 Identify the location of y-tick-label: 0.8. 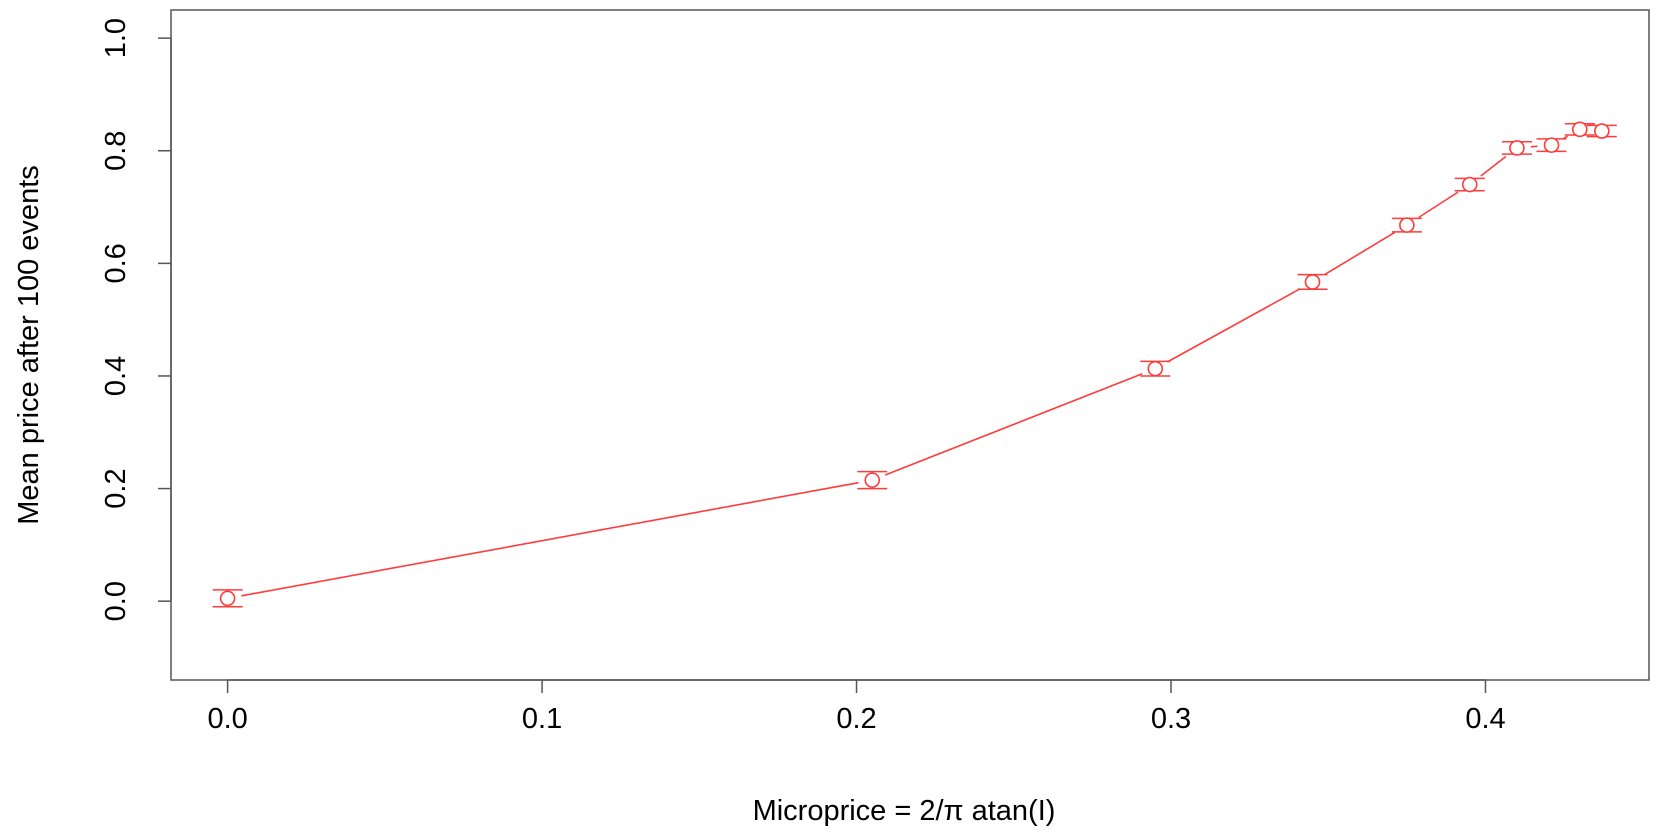
(116, 151).